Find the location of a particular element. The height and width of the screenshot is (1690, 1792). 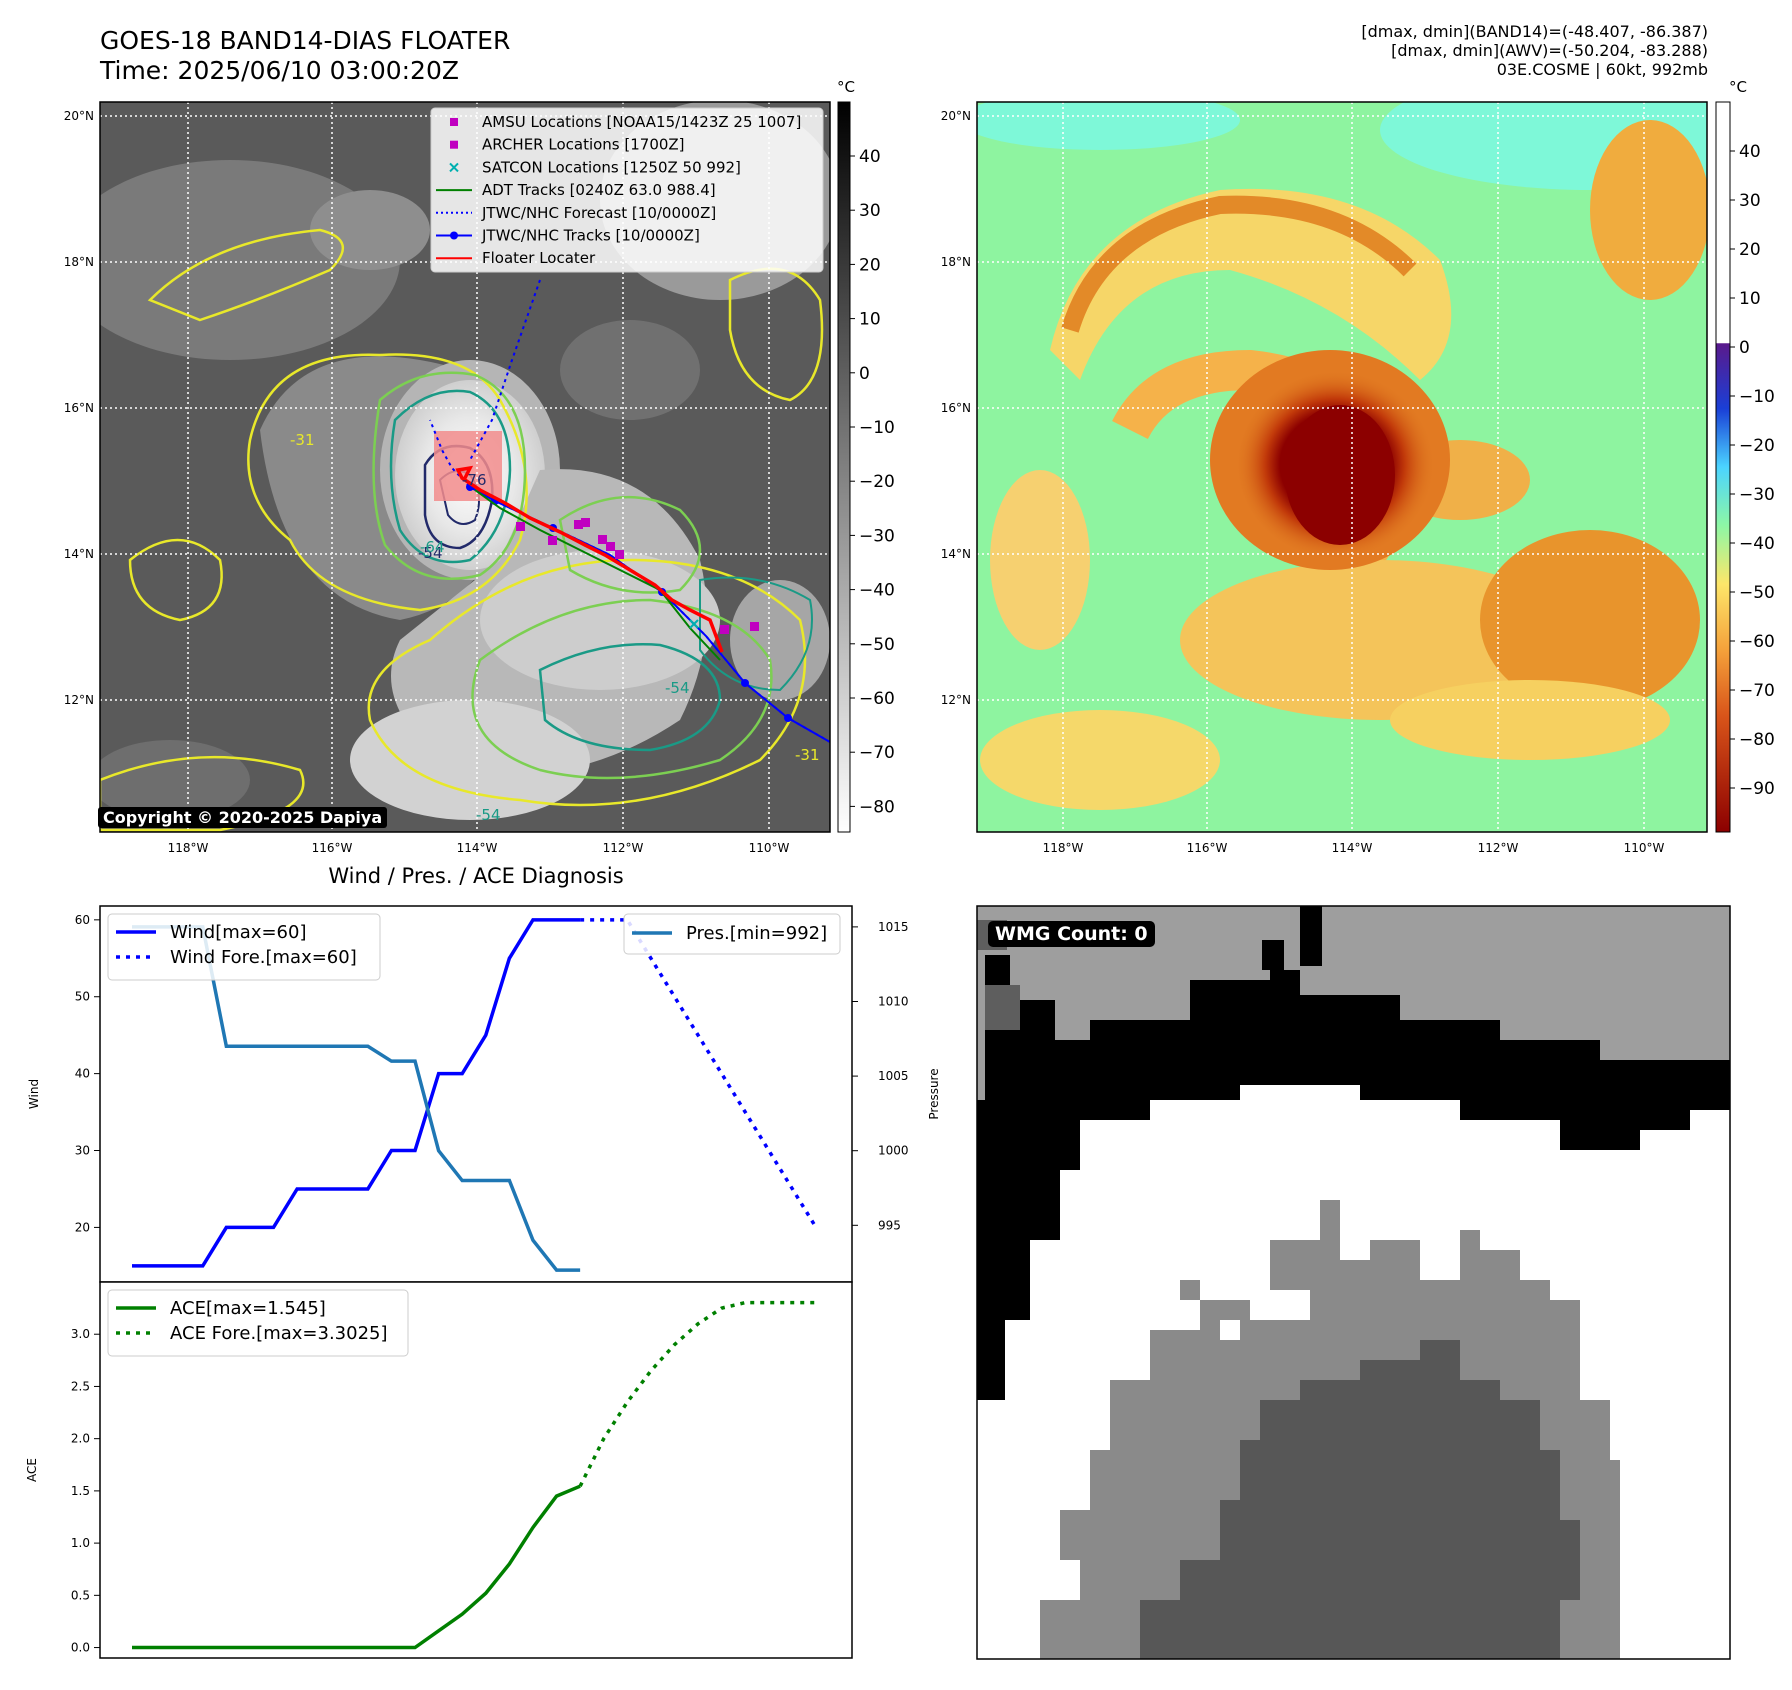

legend-marker is located at coordinates (454, 144).